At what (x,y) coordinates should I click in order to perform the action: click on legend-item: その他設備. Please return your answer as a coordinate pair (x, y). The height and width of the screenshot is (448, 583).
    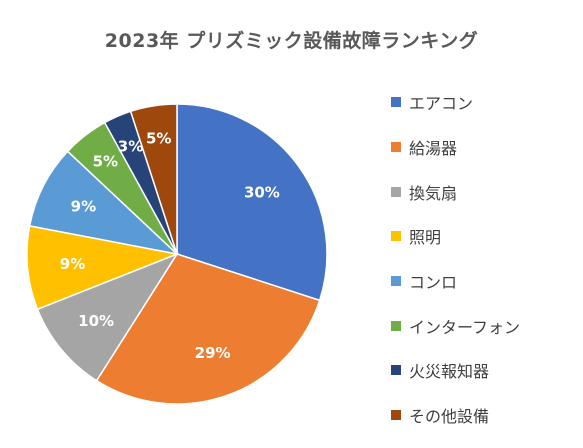
    Looking at the image, I should click on (455, 415).